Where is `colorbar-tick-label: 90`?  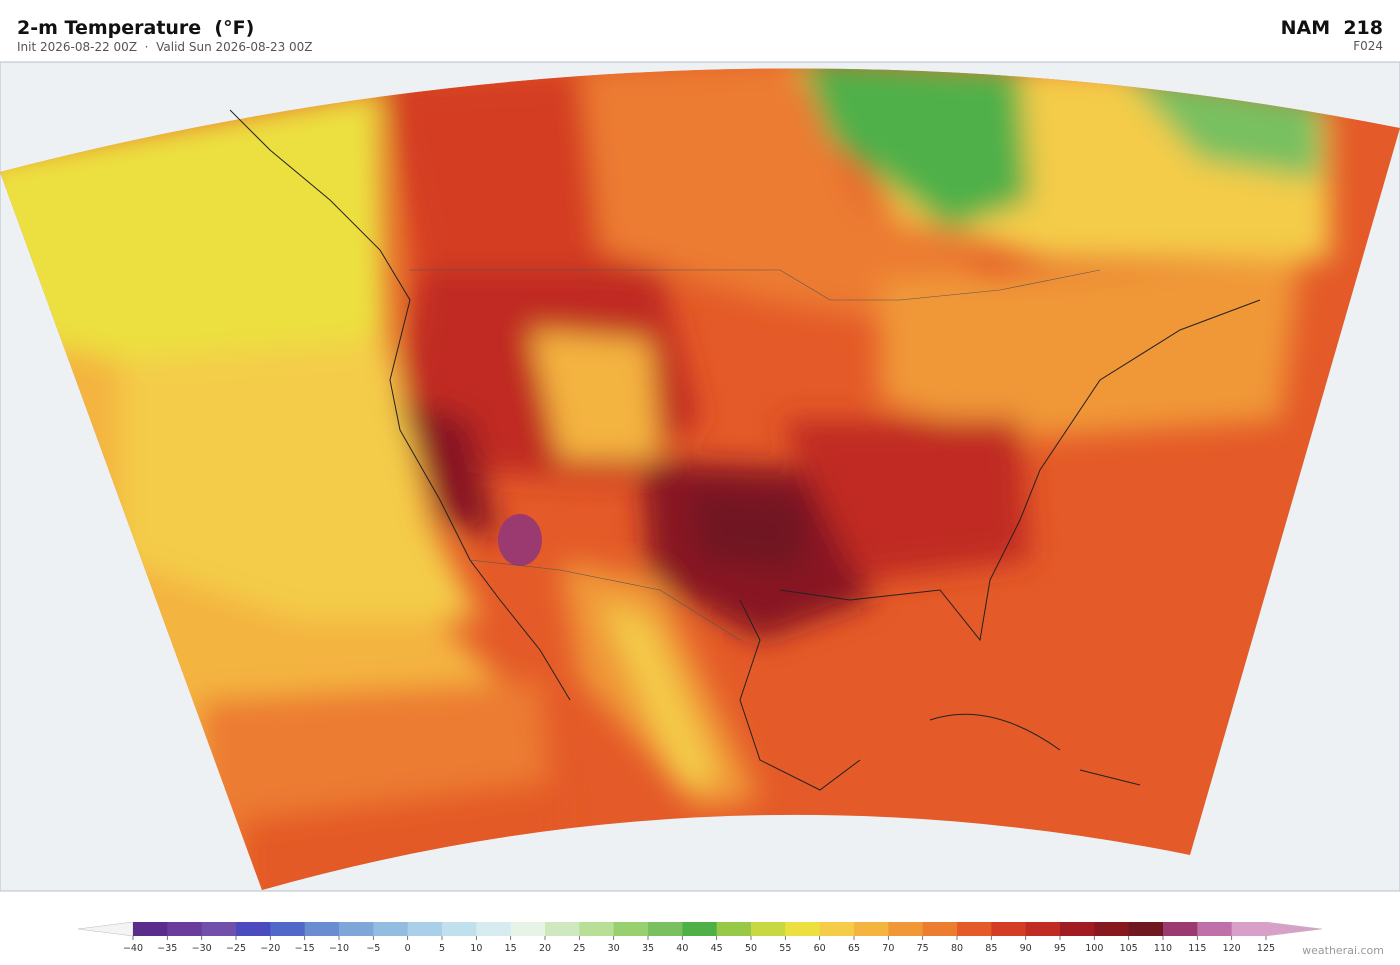 colorbar-tick-label: 90 is located at coordinates (1026, 948).